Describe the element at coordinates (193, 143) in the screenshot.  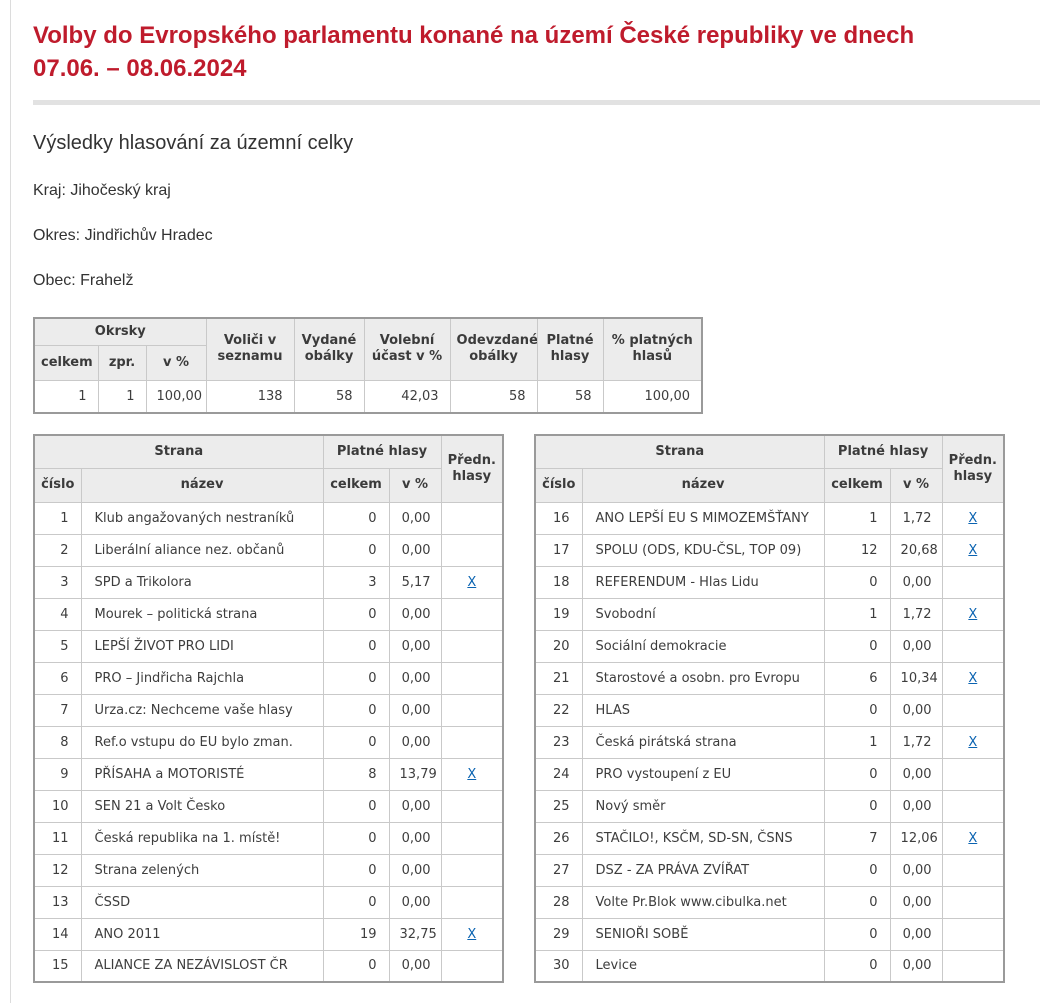
I see `section-title: Výsledky hlasování za územní celky` at that location.